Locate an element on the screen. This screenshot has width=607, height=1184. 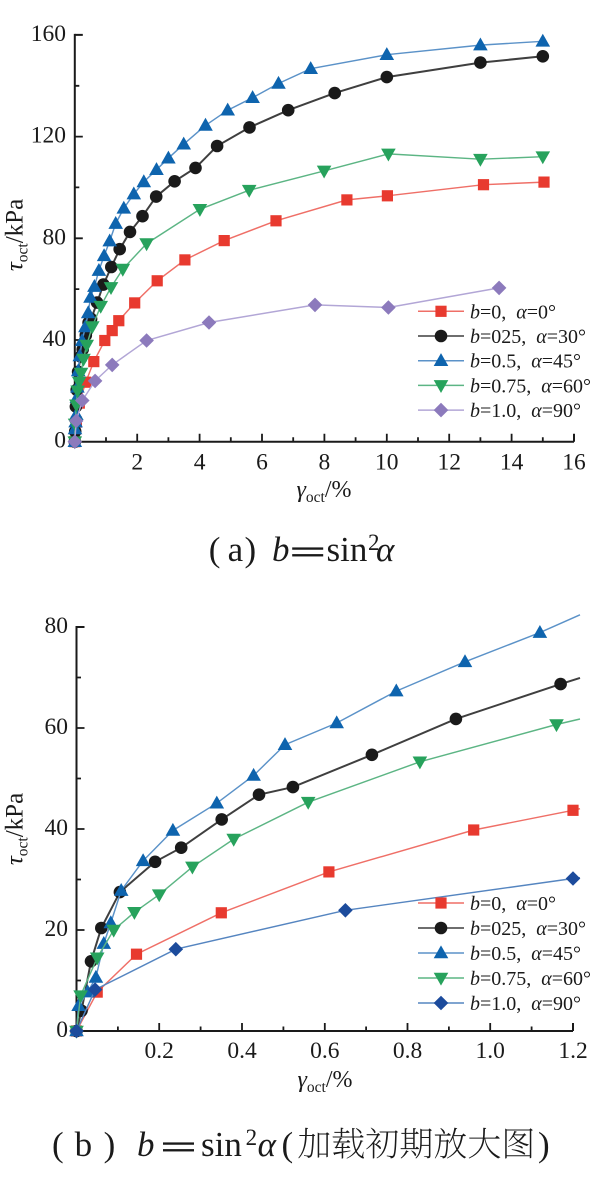
svg-text: 1.2 is located at coordinates (572, 1051).